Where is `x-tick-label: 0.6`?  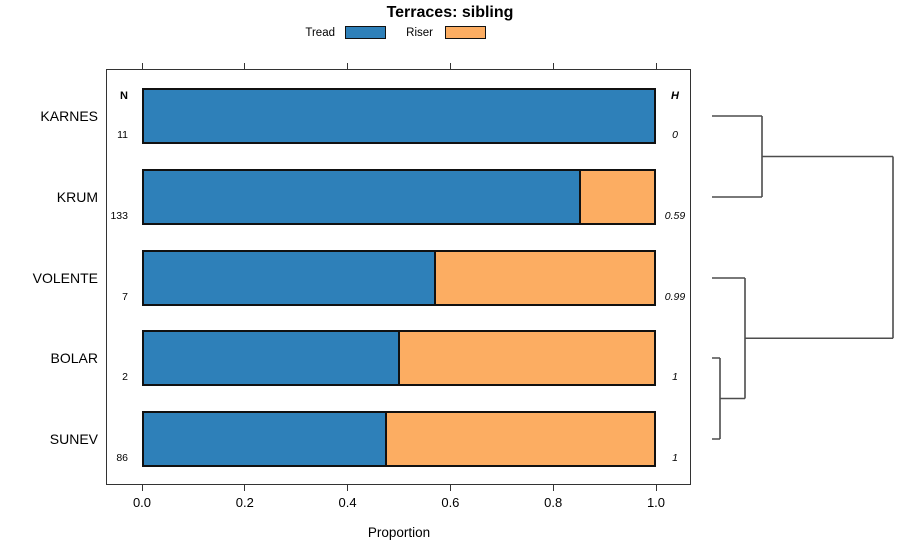
x-tick-label: 0.6 is located at coordinates (450, 502).